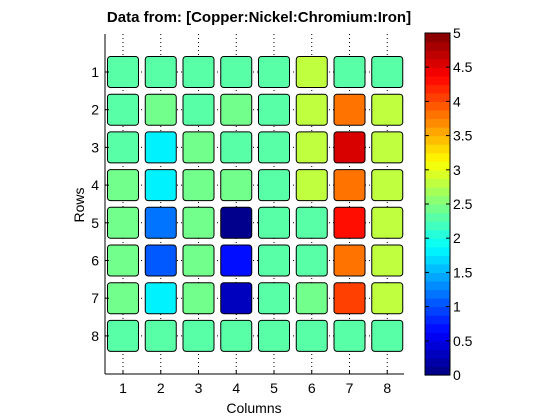 This screenshot has height=420, width=560. What do you see at coordinates (95, 110) in the screenshot?
I see `y-tick-label: 2` at bounding box center [95, 110].